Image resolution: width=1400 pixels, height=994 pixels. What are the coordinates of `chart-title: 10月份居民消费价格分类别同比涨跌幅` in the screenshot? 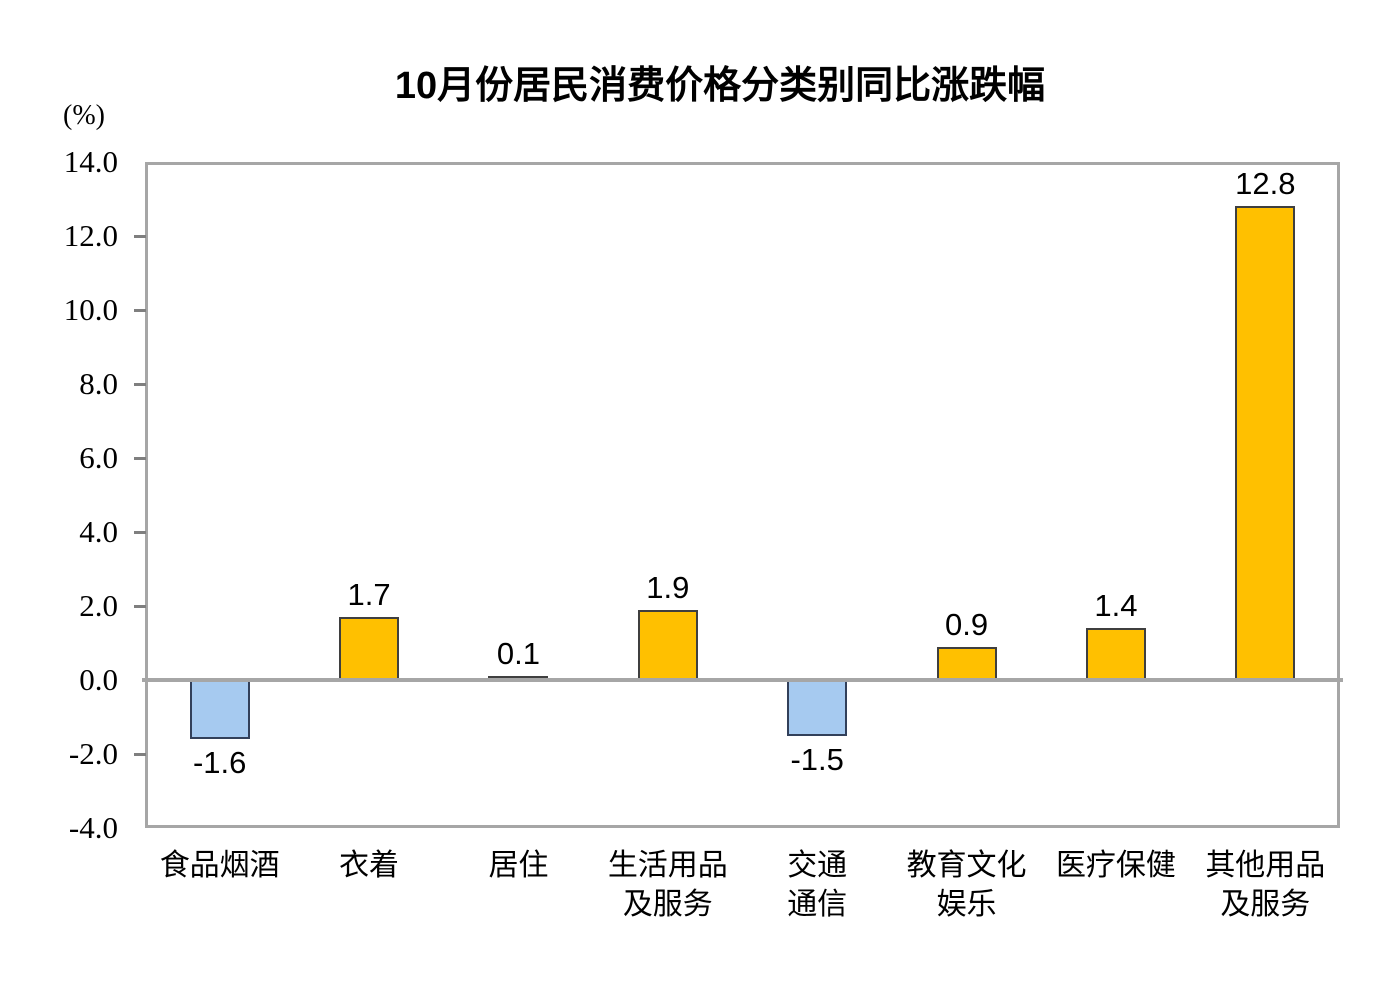 It's located at (720, 86).